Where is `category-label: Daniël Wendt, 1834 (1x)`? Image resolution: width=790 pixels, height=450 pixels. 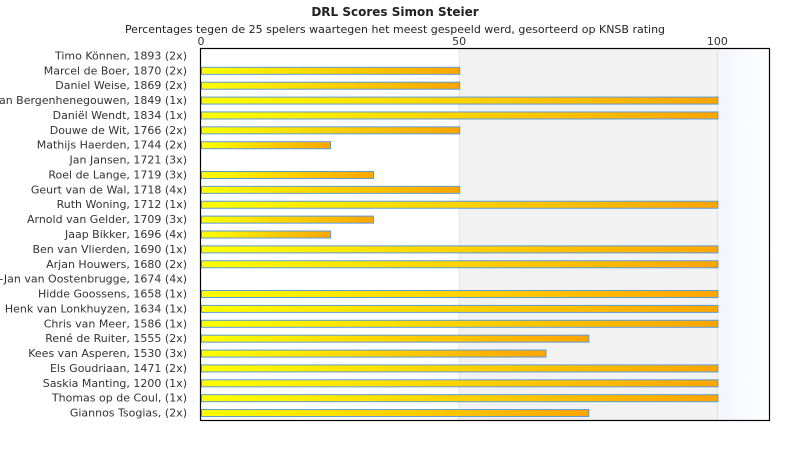 category-label: Daniël Wendt, 1834 (1x) is located at coordinates (120, 115).